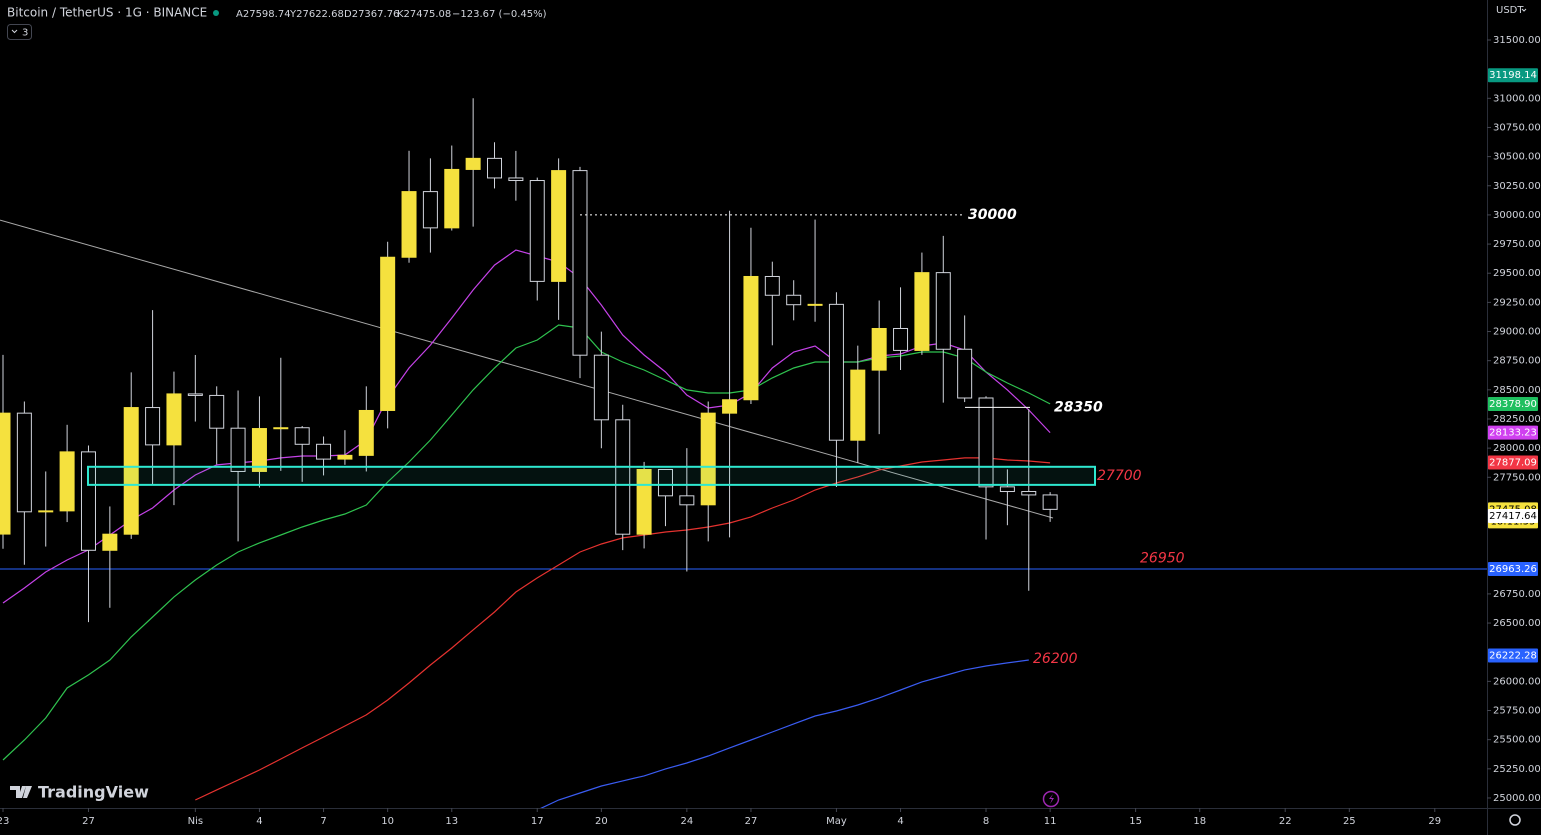 The height and width of the screenshot is (835, 1541). Describe the element at coordinates (93, 792) in the screenshot. I see `brand: TradingView` at that location.